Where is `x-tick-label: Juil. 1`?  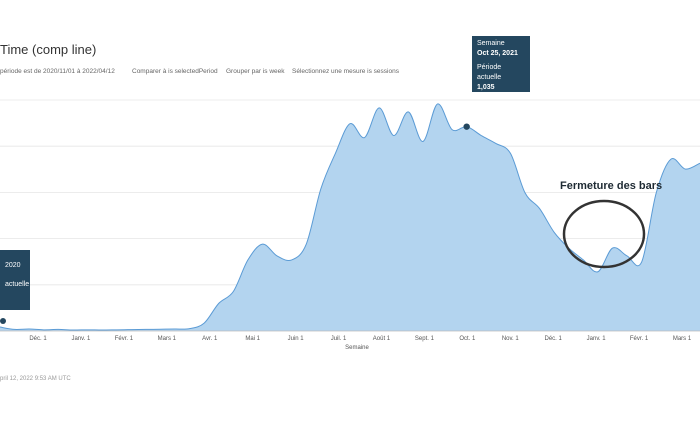
x-tick-label: Juil. 1 is located at coordinates (339, 339).